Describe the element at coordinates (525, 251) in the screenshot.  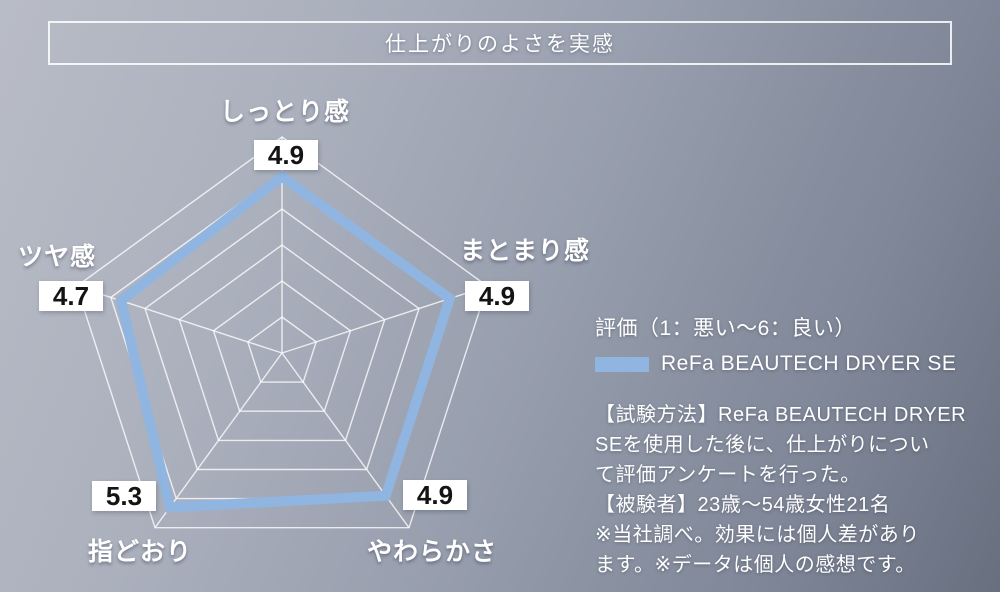
I see `axis-label: まとまり感` at that location.